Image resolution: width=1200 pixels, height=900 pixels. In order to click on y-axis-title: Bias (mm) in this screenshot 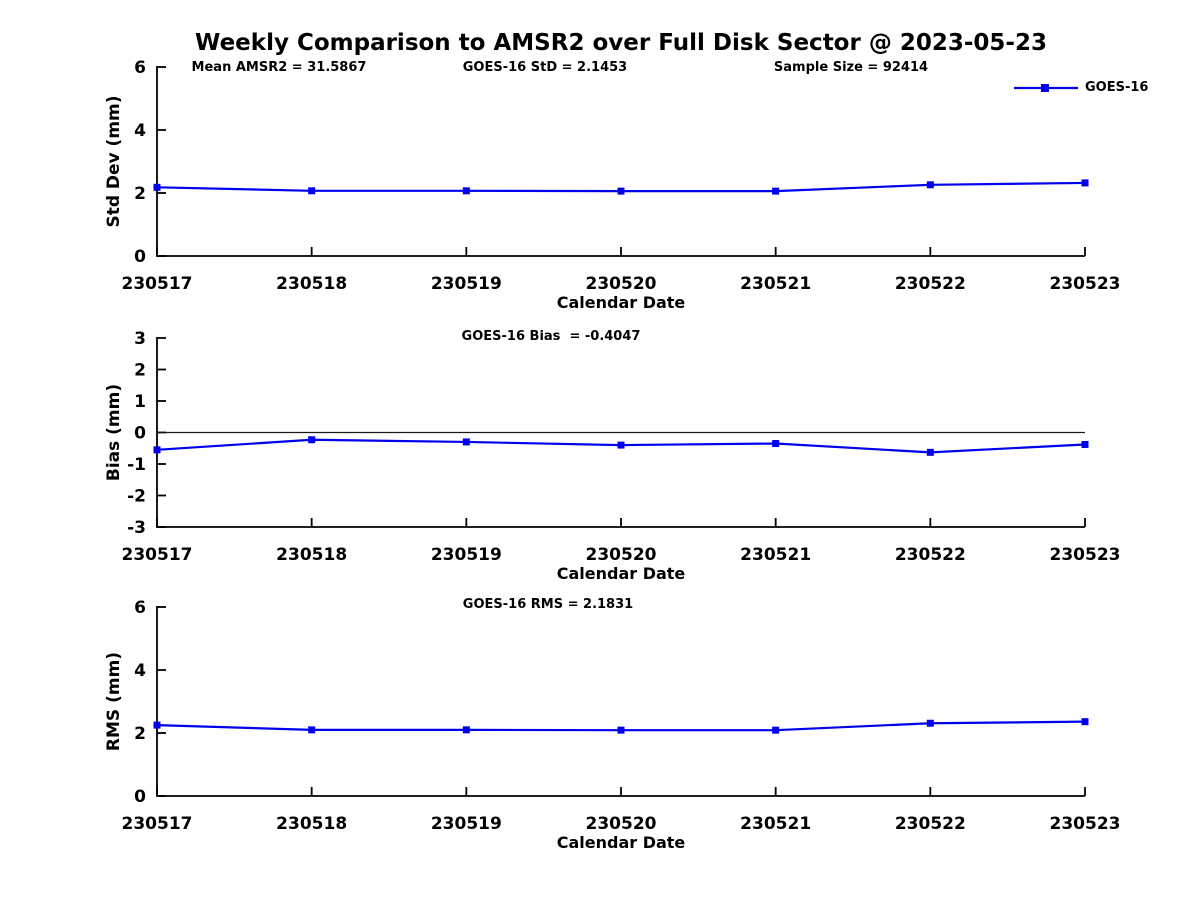, I will do `click(114, 432)`.